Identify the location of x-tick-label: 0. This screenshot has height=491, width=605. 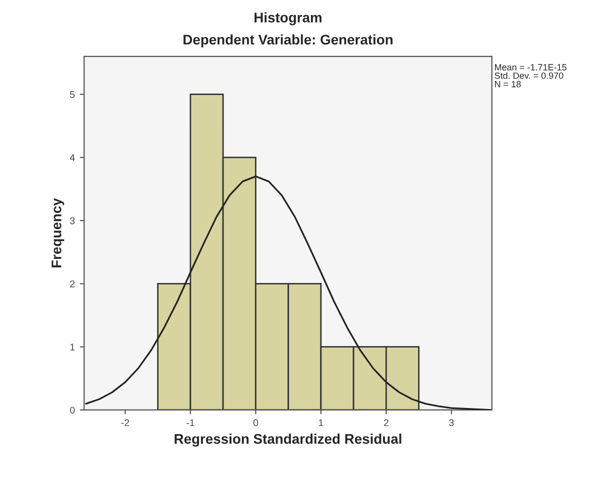
(255, 422).